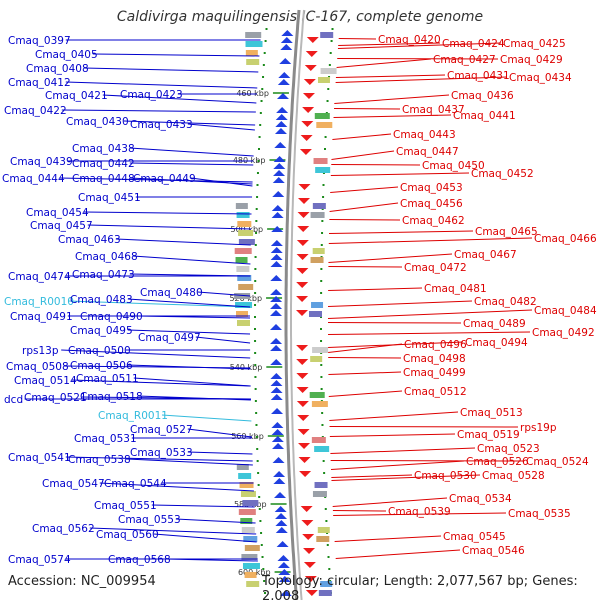  Describe the element at coordinates (103, 149) in the screenshot. I see `left-gene-label: Cmaq_0438` at that location.